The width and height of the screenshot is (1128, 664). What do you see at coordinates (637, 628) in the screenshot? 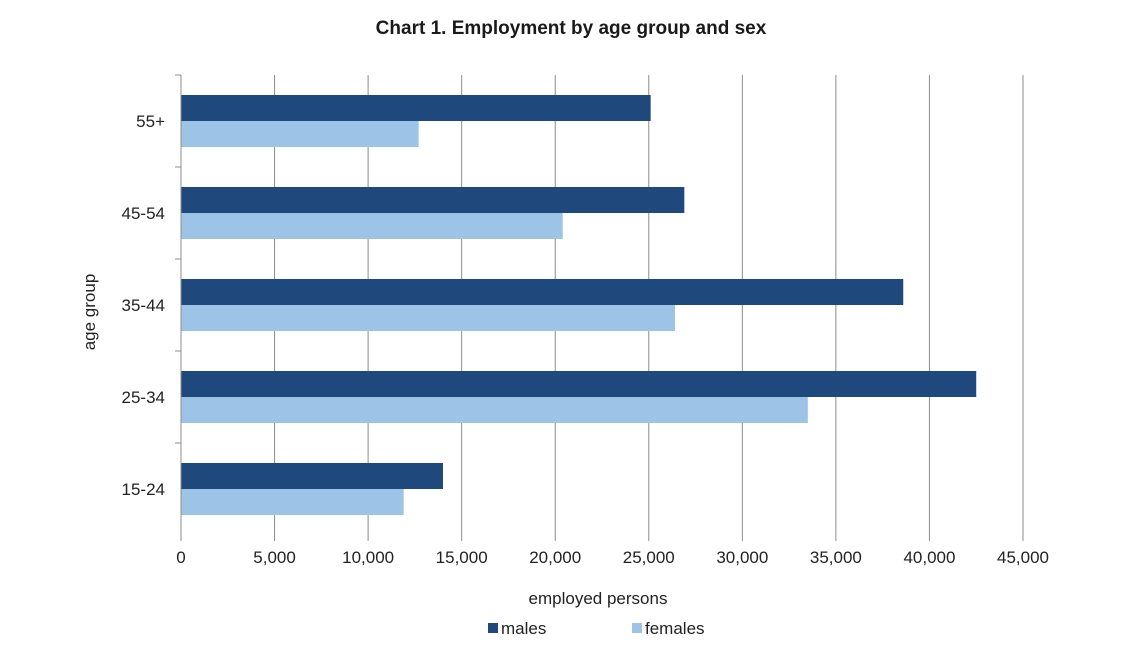
I see `legend-swatch-females` at bounding box center [637, 628].